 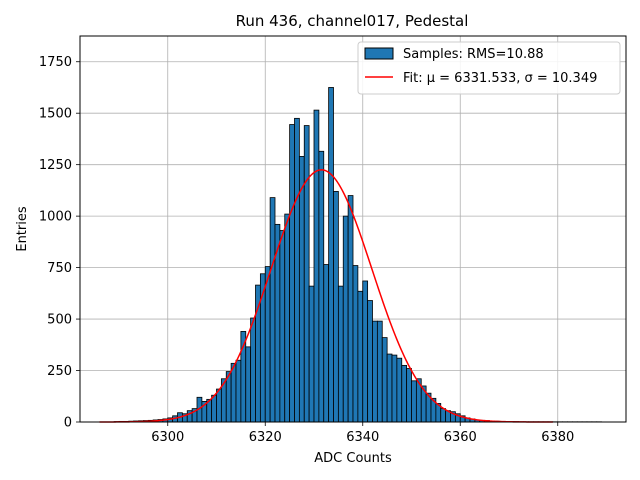 I want to click on x-tick-label: 6300, so click(x=167, y=437).